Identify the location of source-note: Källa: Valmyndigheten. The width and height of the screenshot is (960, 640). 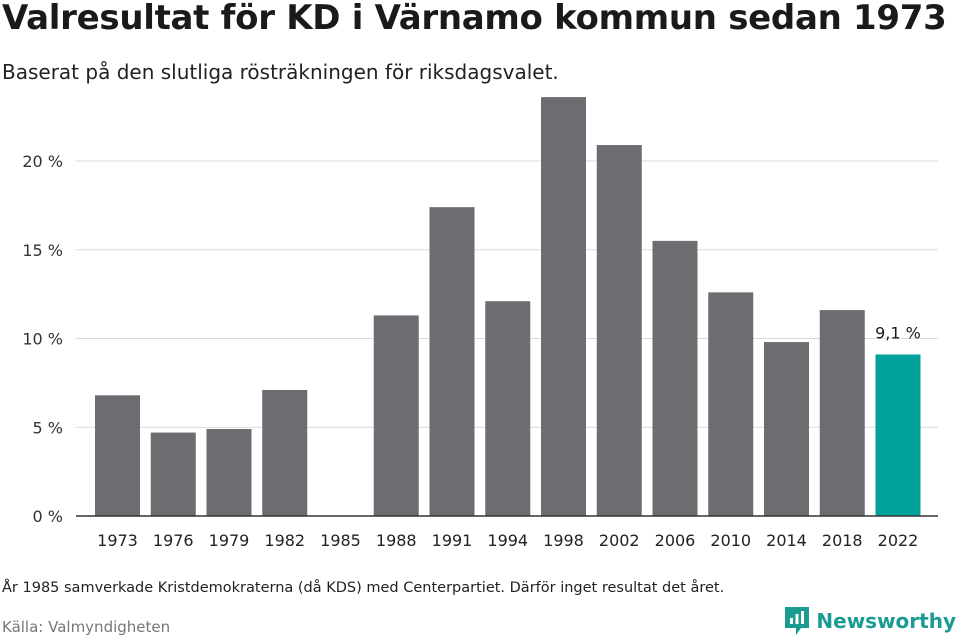
(86, 627).